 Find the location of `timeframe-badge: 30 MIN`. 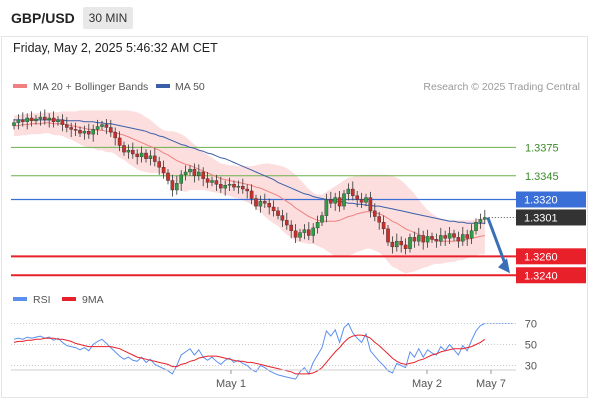

timeframe-badge: 30 MIN is located at coordinates (108, 18).